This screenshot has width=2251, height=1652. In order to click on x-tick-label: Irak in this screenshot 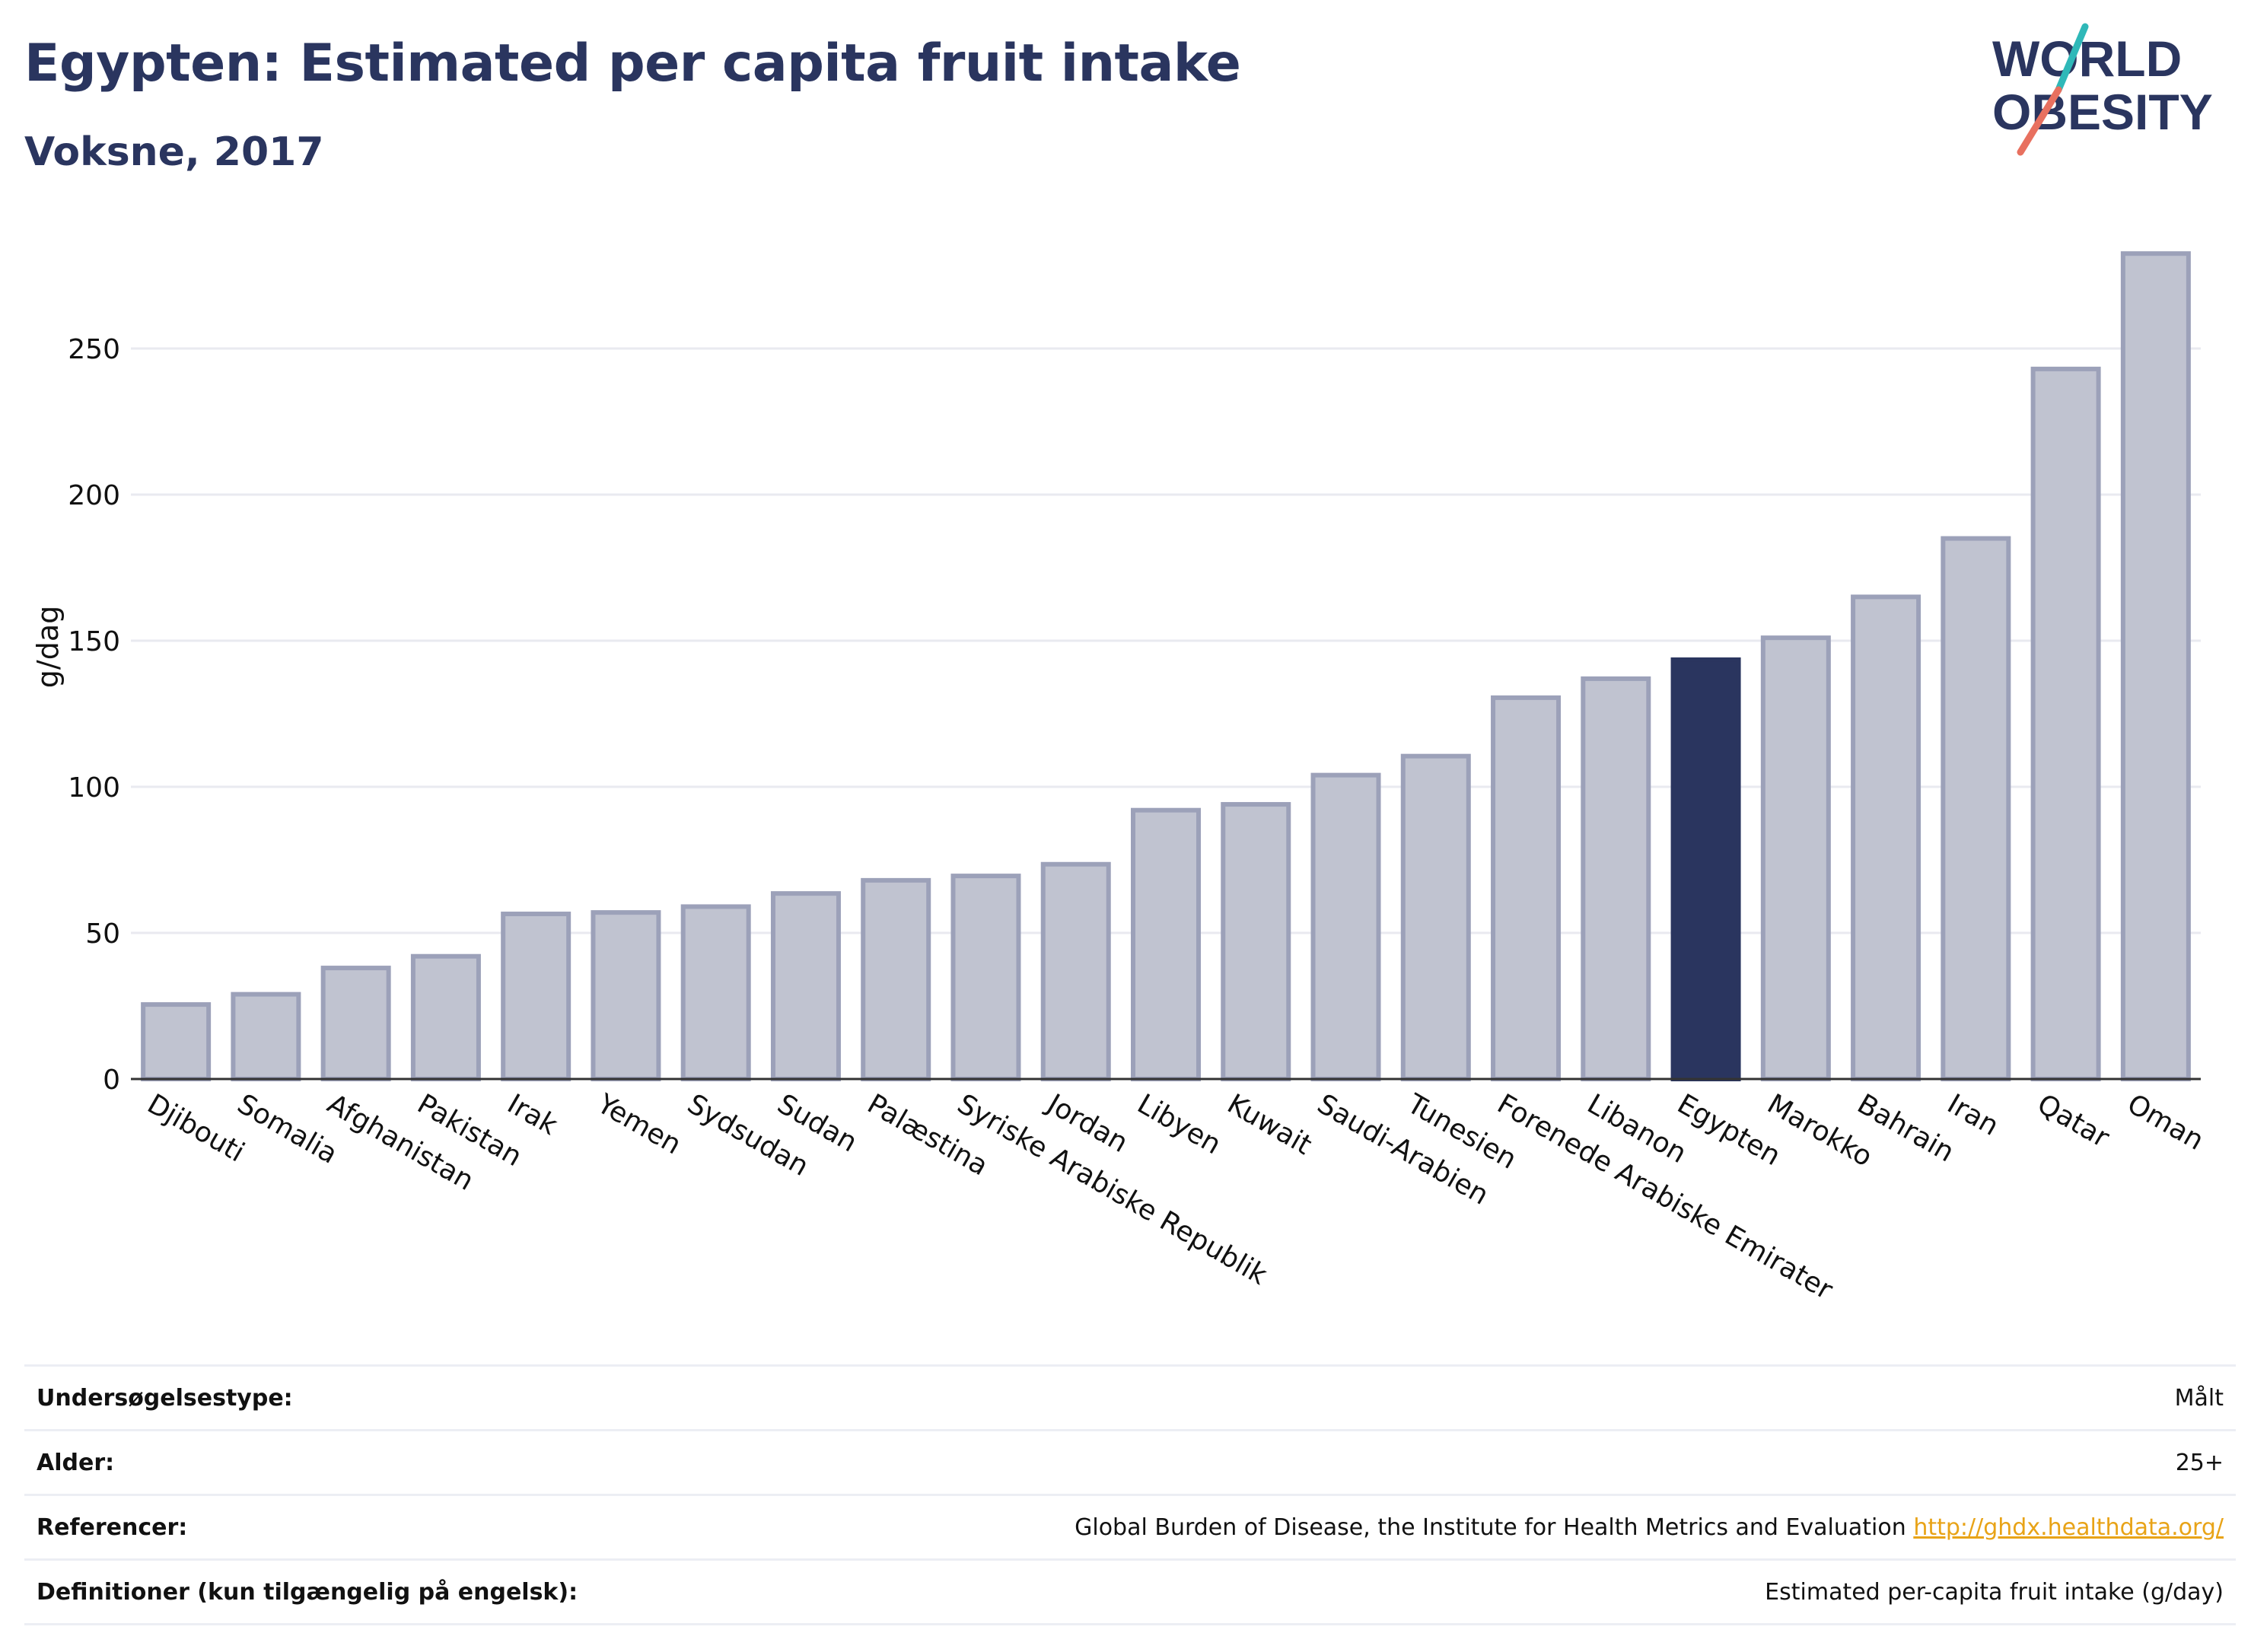, I will do `click(532, 1114)`.